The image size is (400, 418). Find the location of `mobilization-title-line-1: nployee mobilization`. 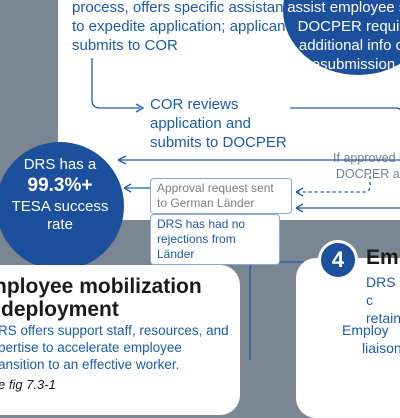

mobilization-title-line-1: nployee mobilization is located at coordinates (101, 286).